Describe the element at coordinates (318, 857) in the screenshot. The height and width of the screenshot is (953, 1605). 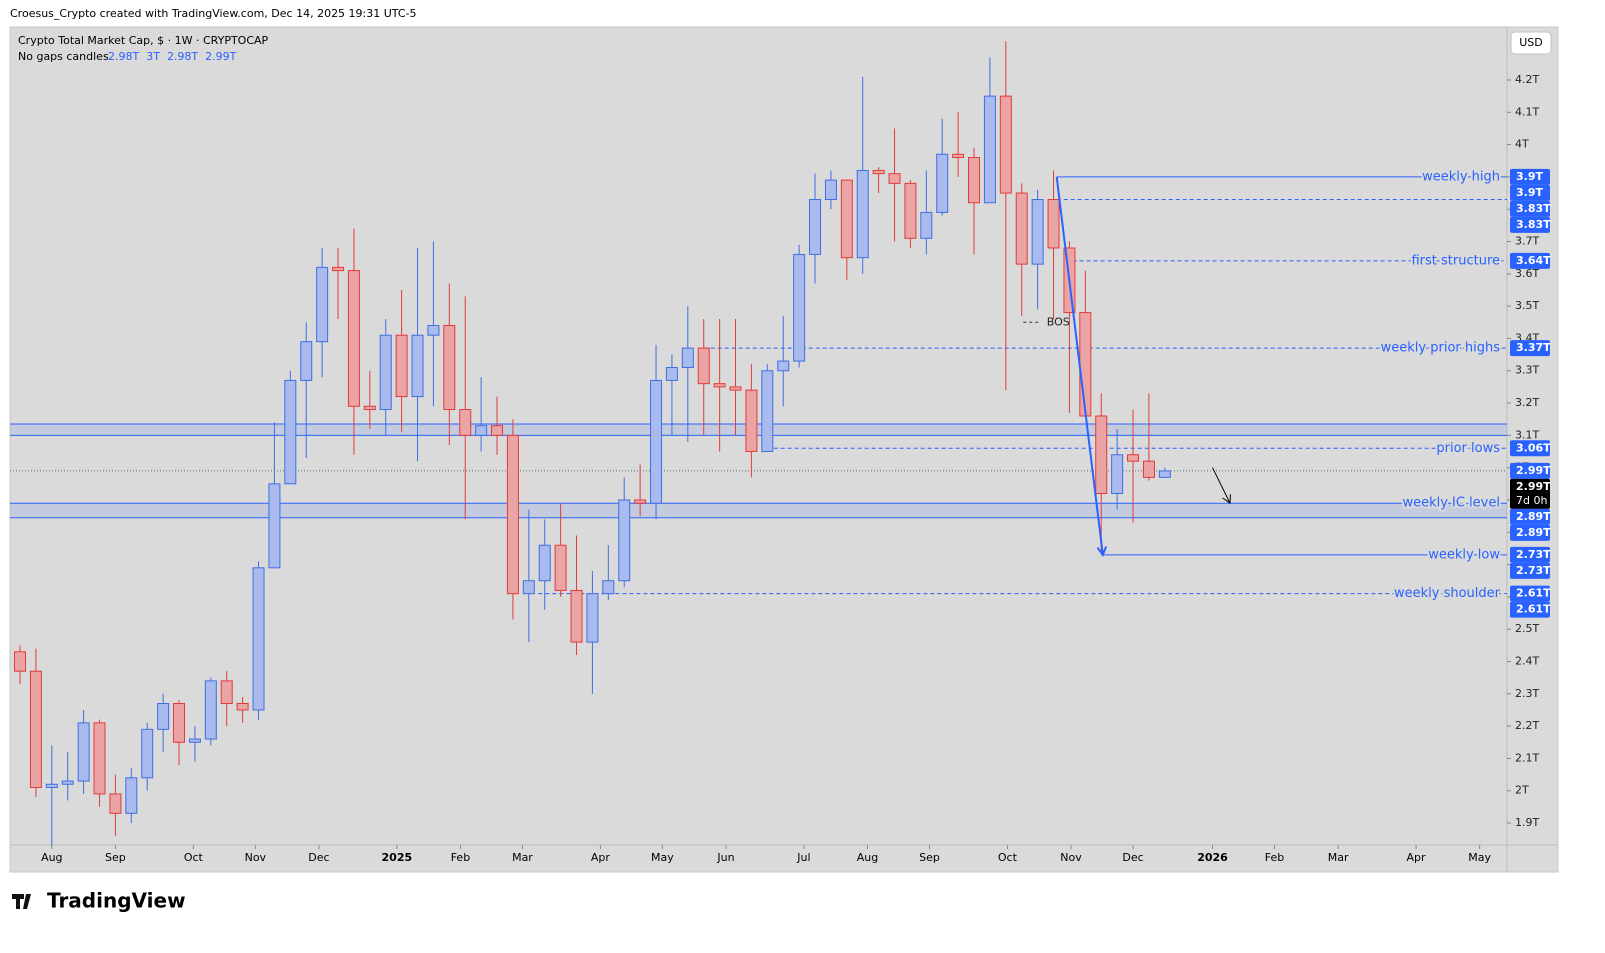
I see `x-tick-label: Dec` at that location.